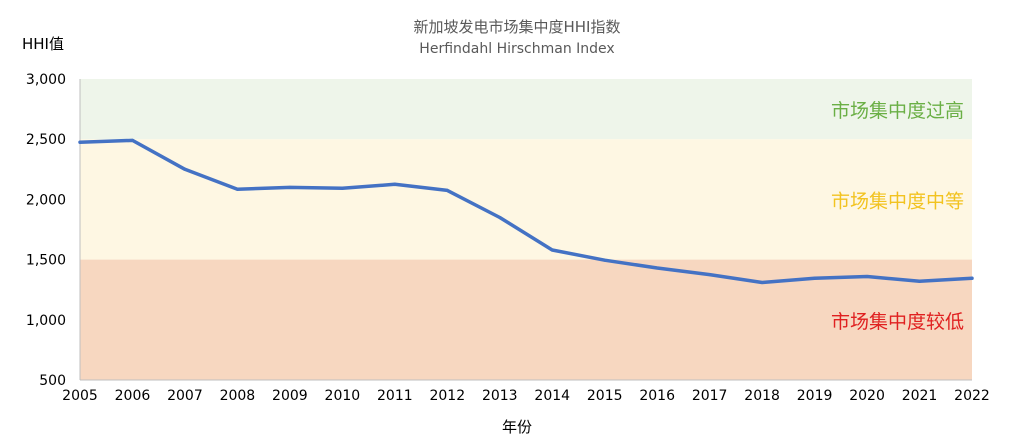 The height and width of the screenshot is (445, 1015). I want to click on x-tick-label: 2007, so click(185, 396).